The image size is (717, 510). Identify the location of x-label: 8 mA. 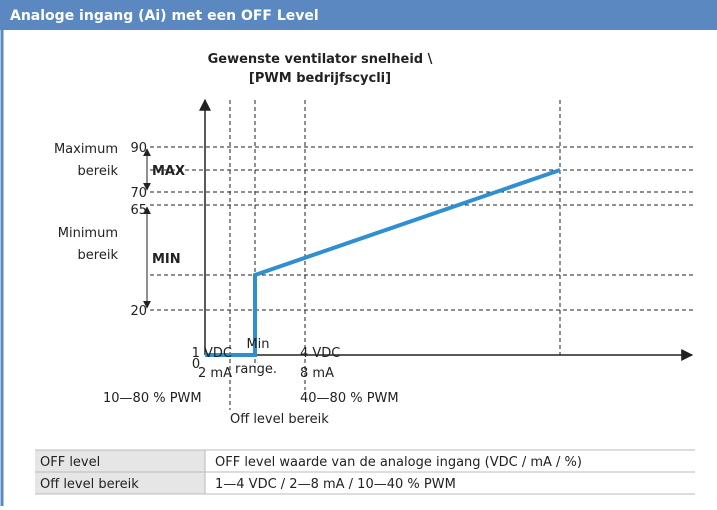
(317, 373).